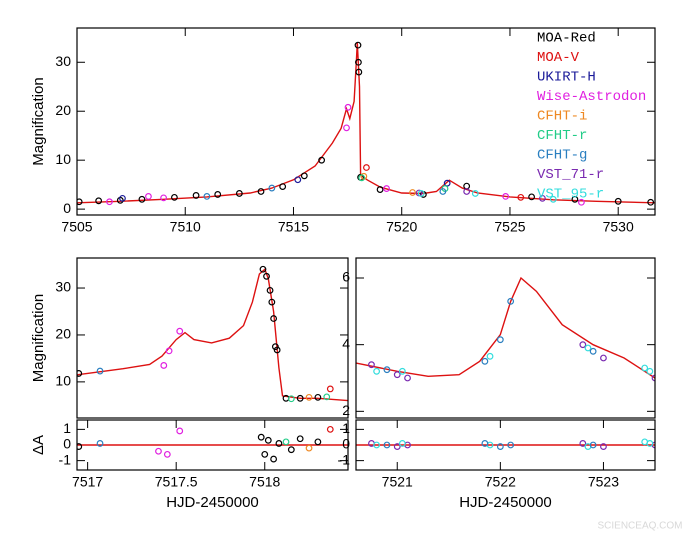 This screenshot has height=536, width=697. I want to click on legend-entry: Wise-Astrodon, so click(591, 97).